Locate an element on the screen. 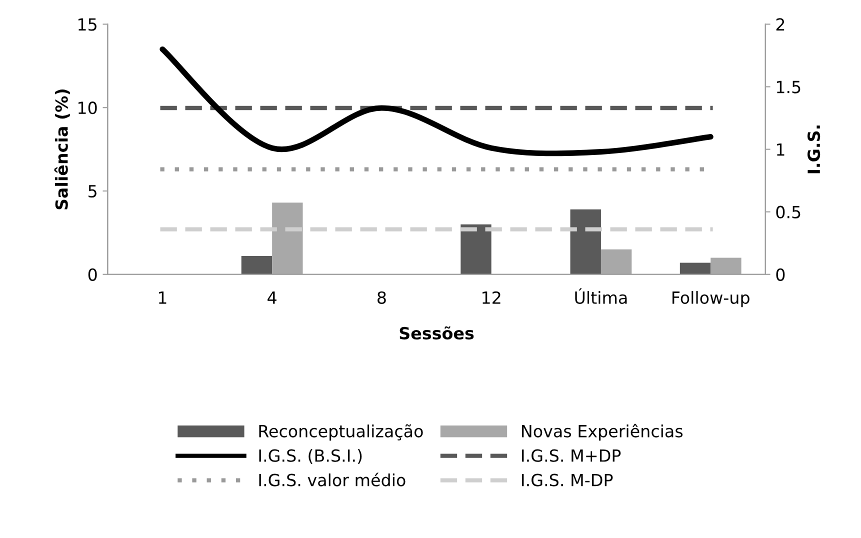 The width and height of the screenshot is (861, 538). y2-axis-title: I.G.S. is located at coordinates (814, 150).